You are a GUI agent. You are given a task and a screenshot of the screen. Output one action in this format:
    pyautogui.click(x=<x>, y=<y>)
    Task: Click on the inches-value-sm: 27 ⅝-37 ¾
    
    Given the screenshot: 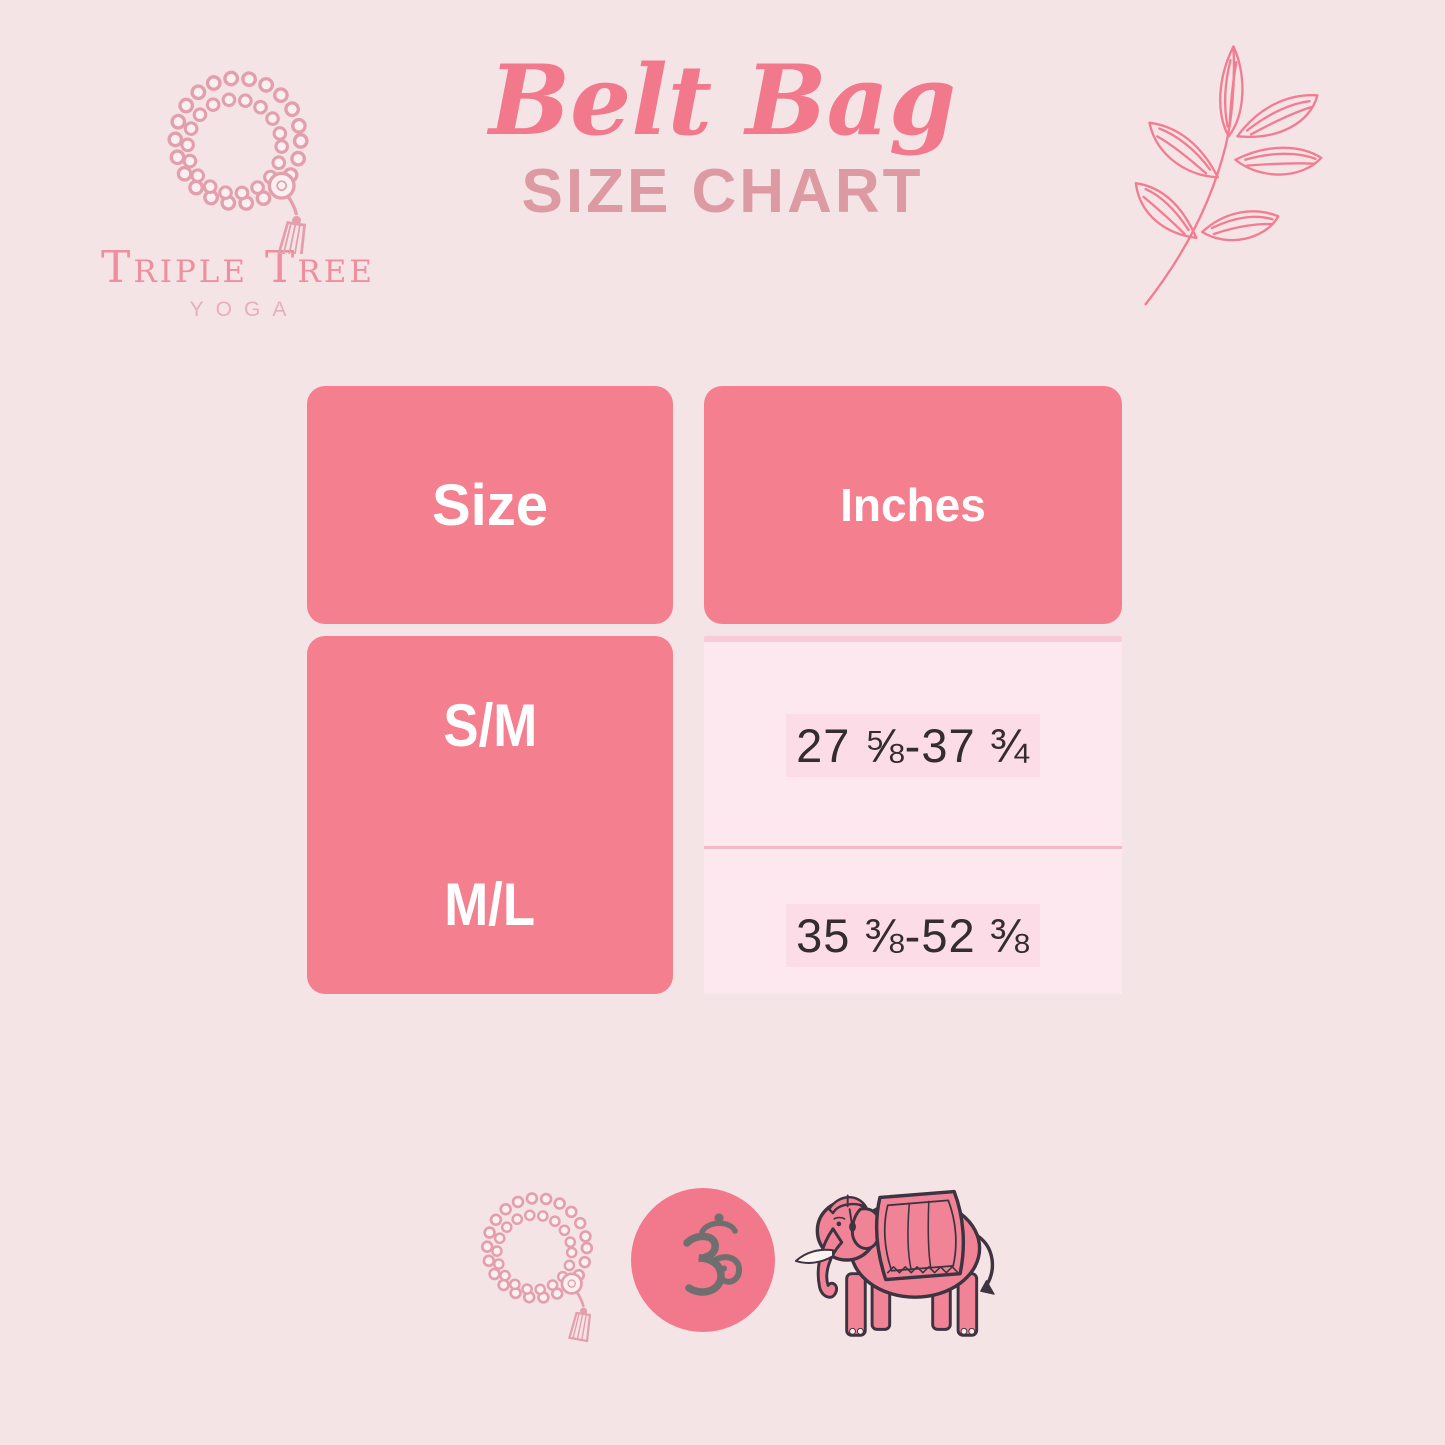 What is the action you would take?
    pyautogui.click(x=913, y=745)
    